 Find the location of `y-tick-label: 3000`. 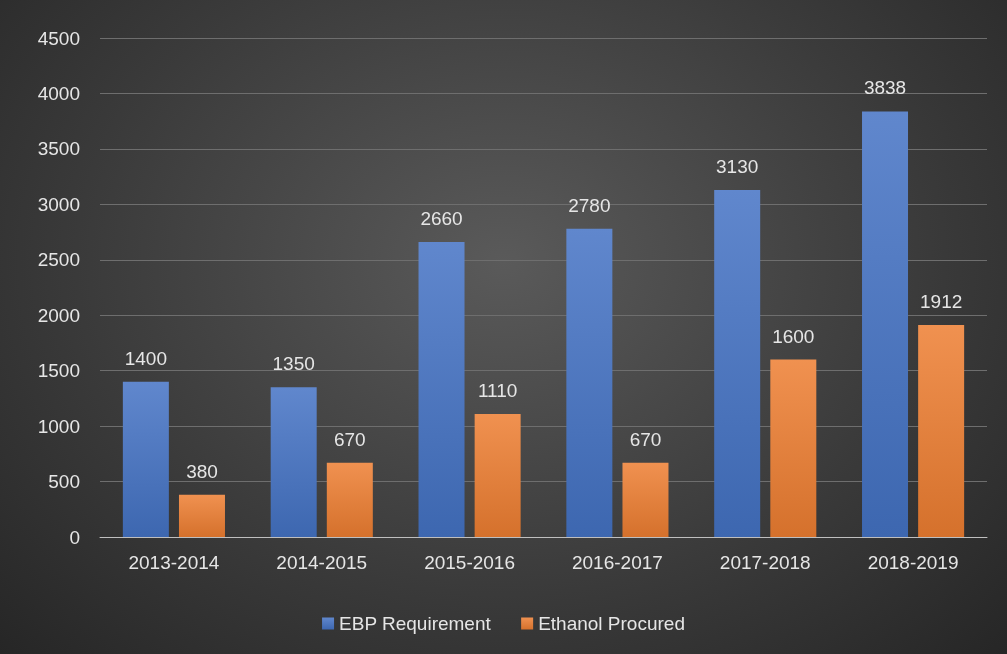

y-tick-label: 3000 is located at coordinates (58, 204).